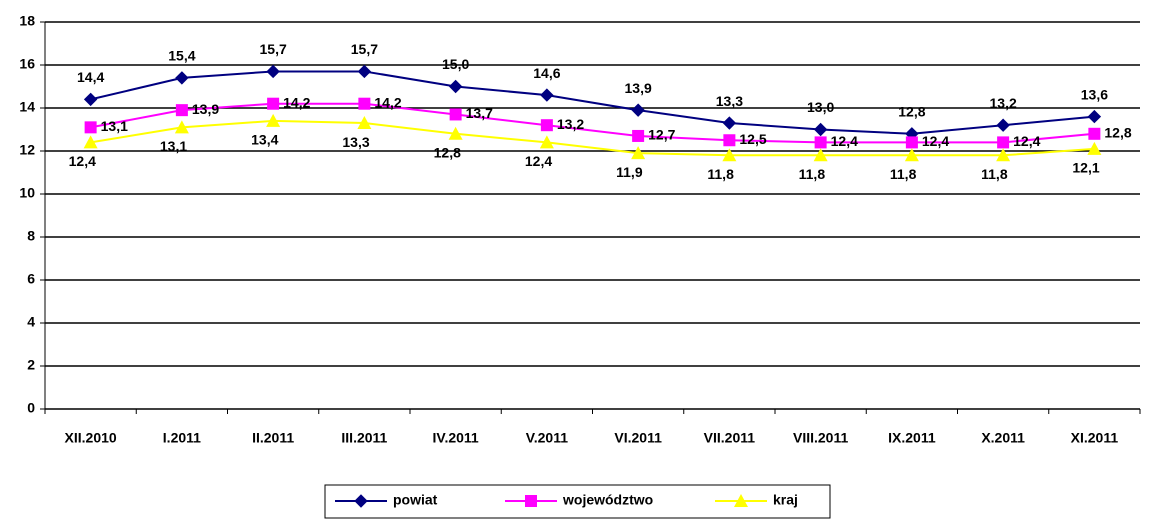 The image size is (1150, 524). What do you see at coordinates (638, 438) in the screenshot?
I see `x-tick-label: VI.2011` at bounding box center [638, 438].